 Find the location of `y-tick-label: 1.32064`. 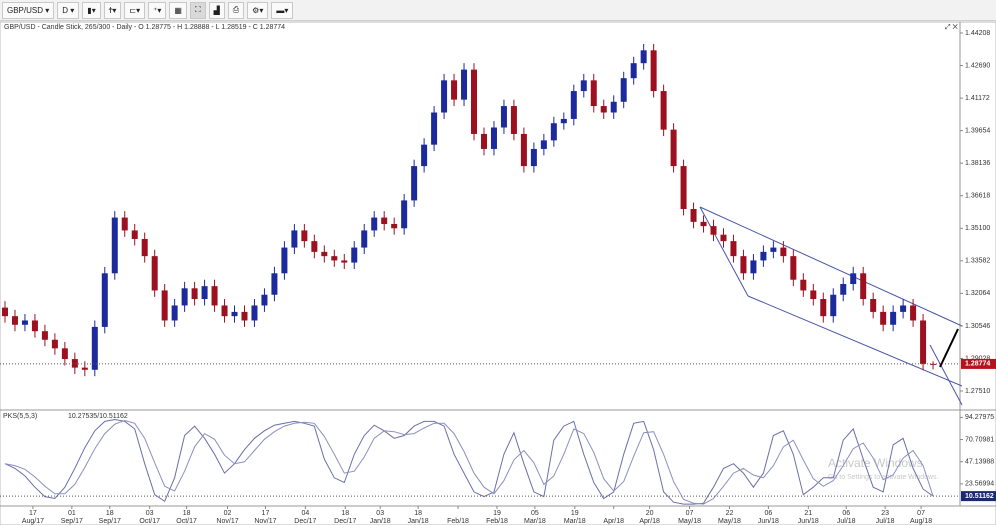

y-tick-label: 1.32064 is located at coordinates (977, 293).